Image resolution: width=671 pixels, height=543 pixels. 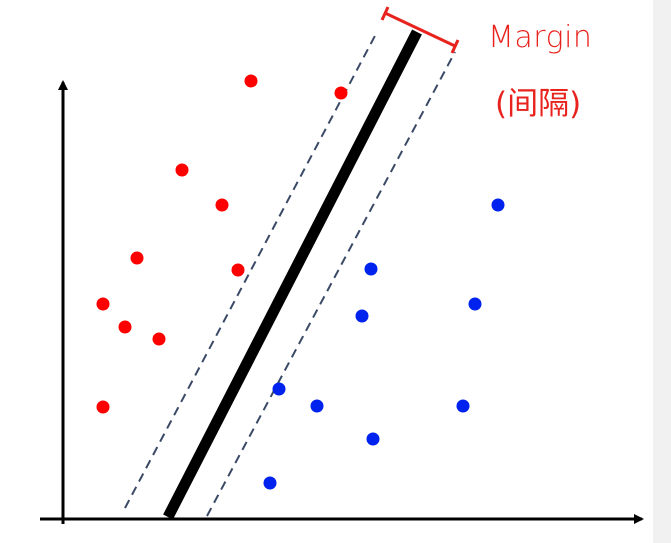 What do you see at coordinates (662, 271) in the screenshot?
I see `background-strip` at bounding box center [662, 271].